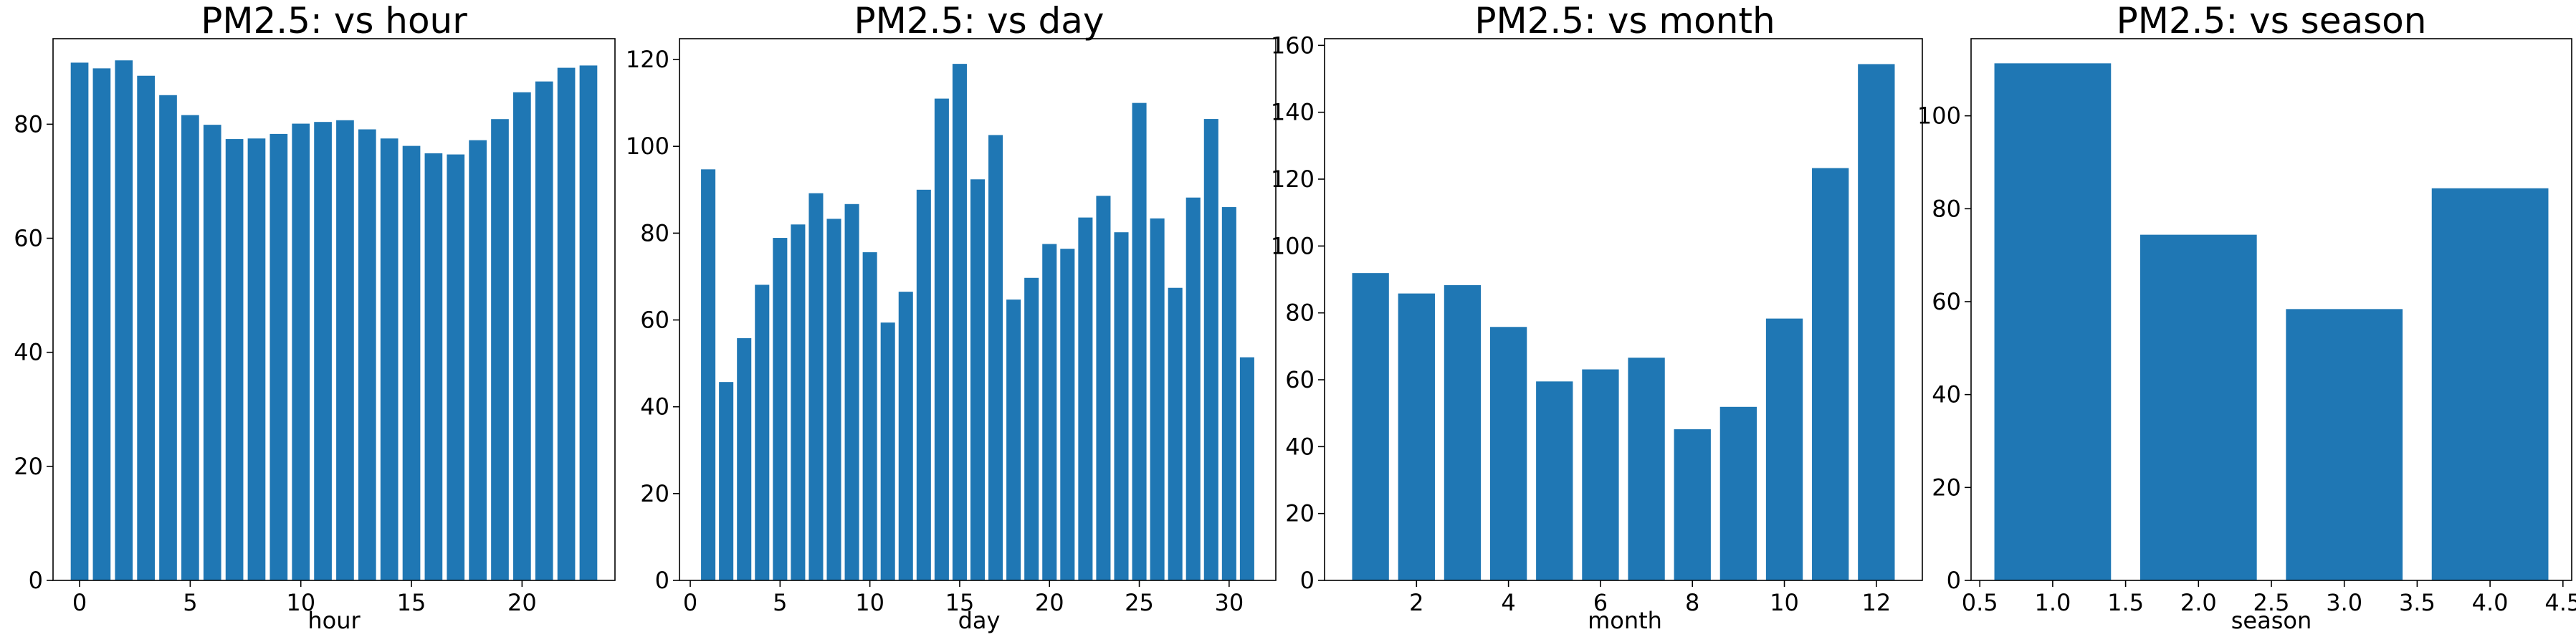 This screenshot has height=637, width=2576. I want to click on y-tick-label: 160, so click(1293, 45).